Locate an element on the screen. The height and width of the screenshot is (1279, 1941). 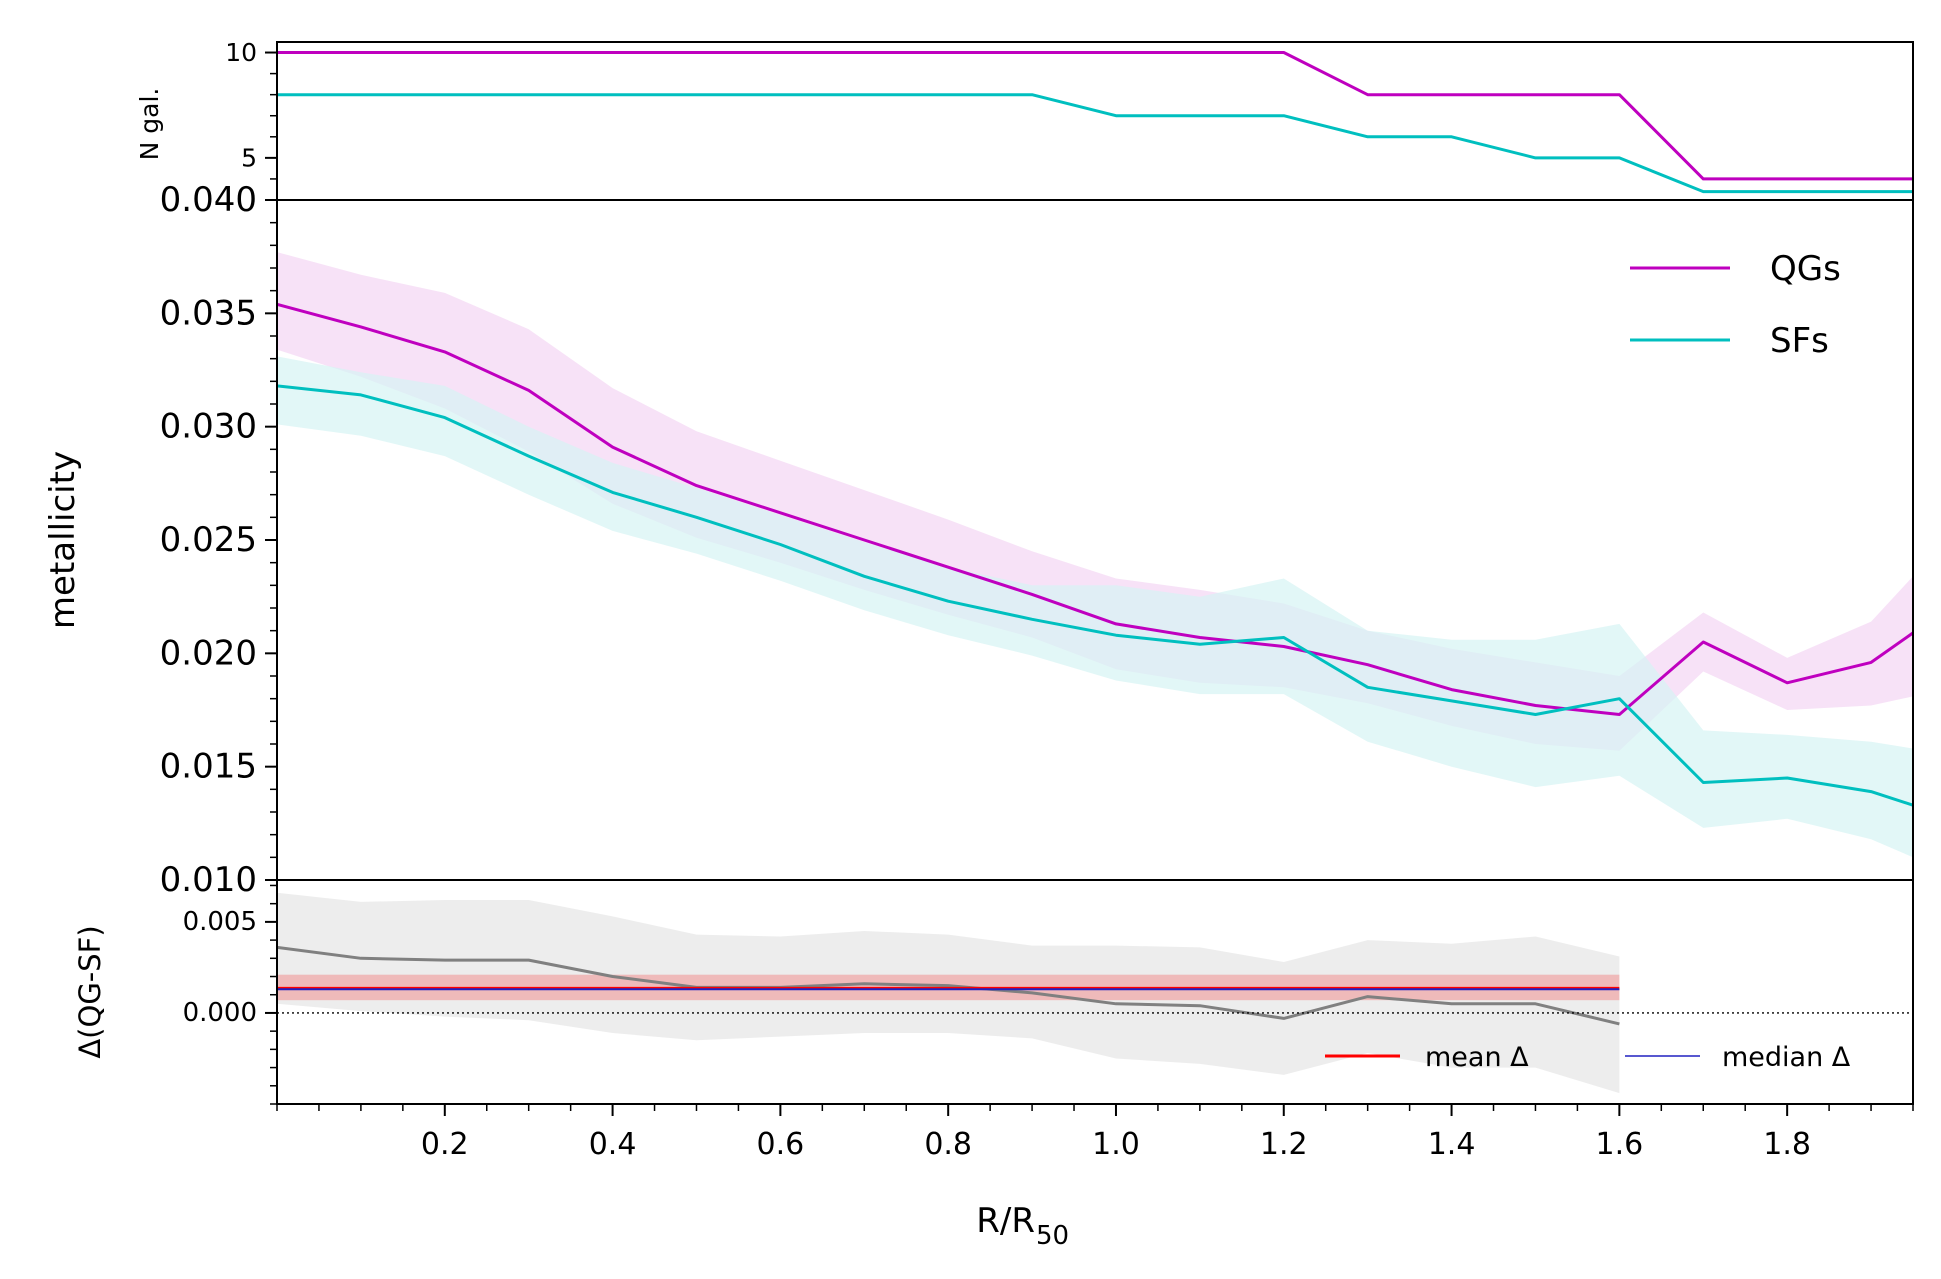
xtick-label-5: 1.2 is located at coordinates (1284, 1144).